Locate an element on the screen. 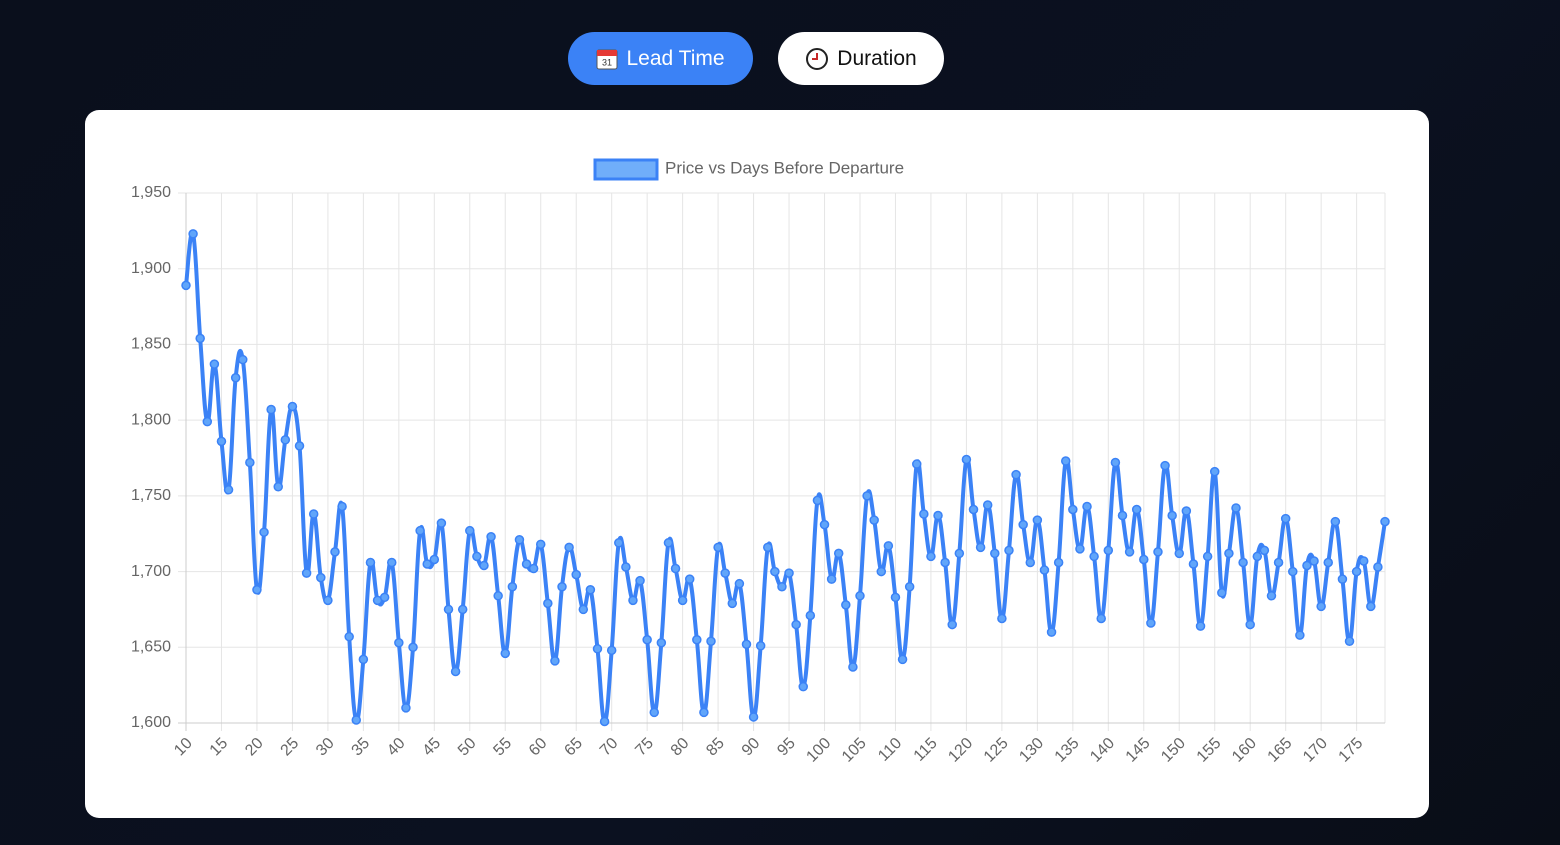  x-tick-label: 105 is located at coordinates (854, 750).